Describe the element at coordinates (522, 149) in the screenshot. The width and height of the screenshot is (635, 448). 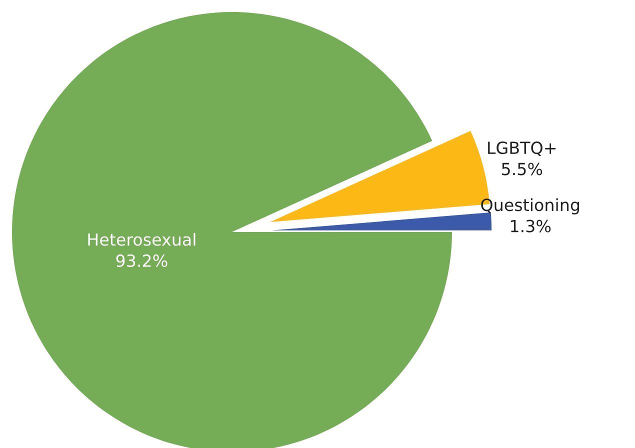
I see `slice-label: LGBTQ+` at that location.